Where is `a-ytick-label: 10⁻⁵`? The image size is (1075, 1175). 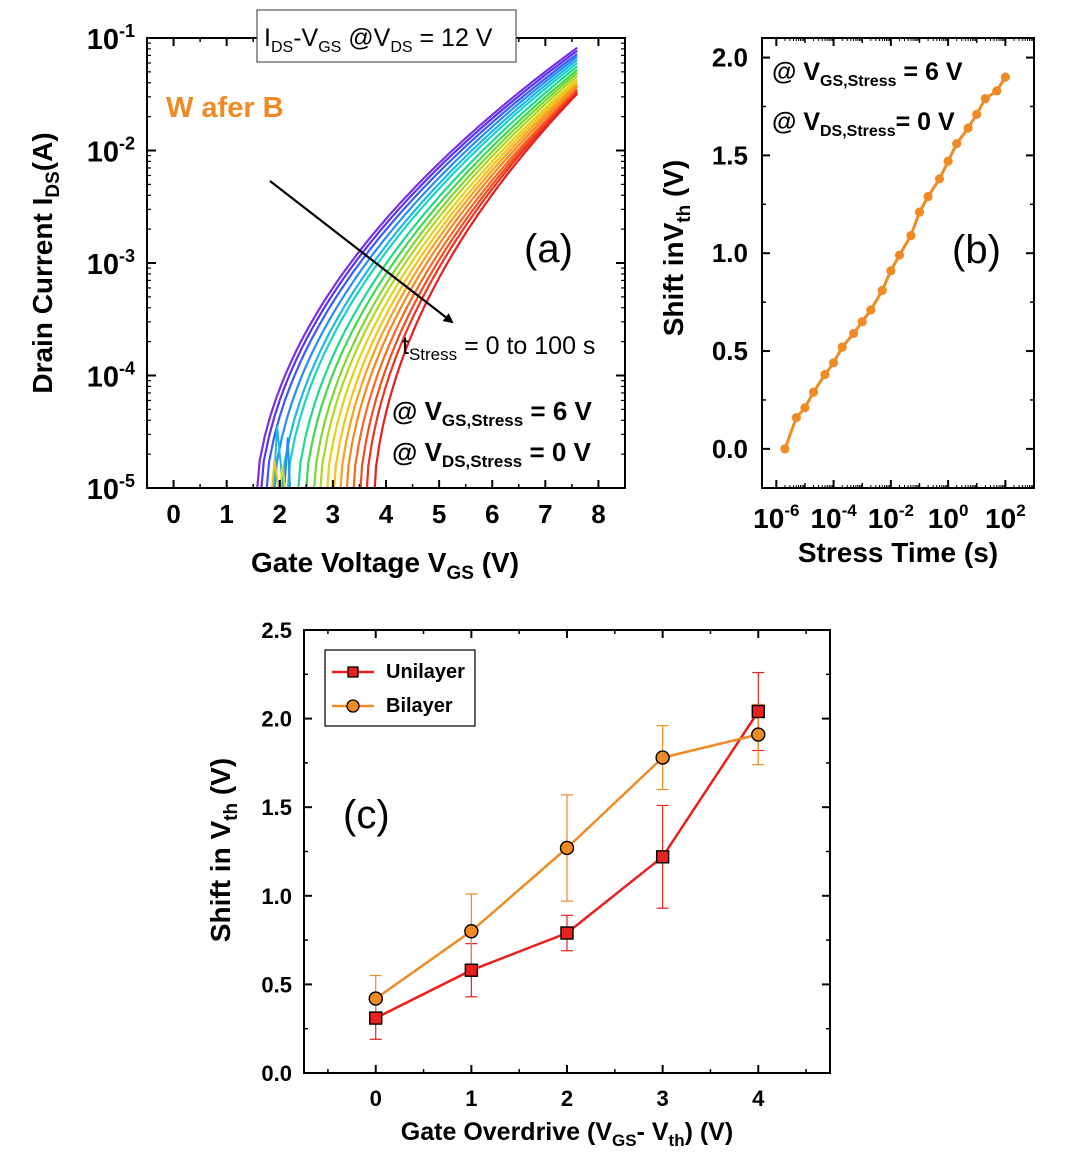 a-ytick-label: 10⁻⁵ is located at coordinates (111, 488).